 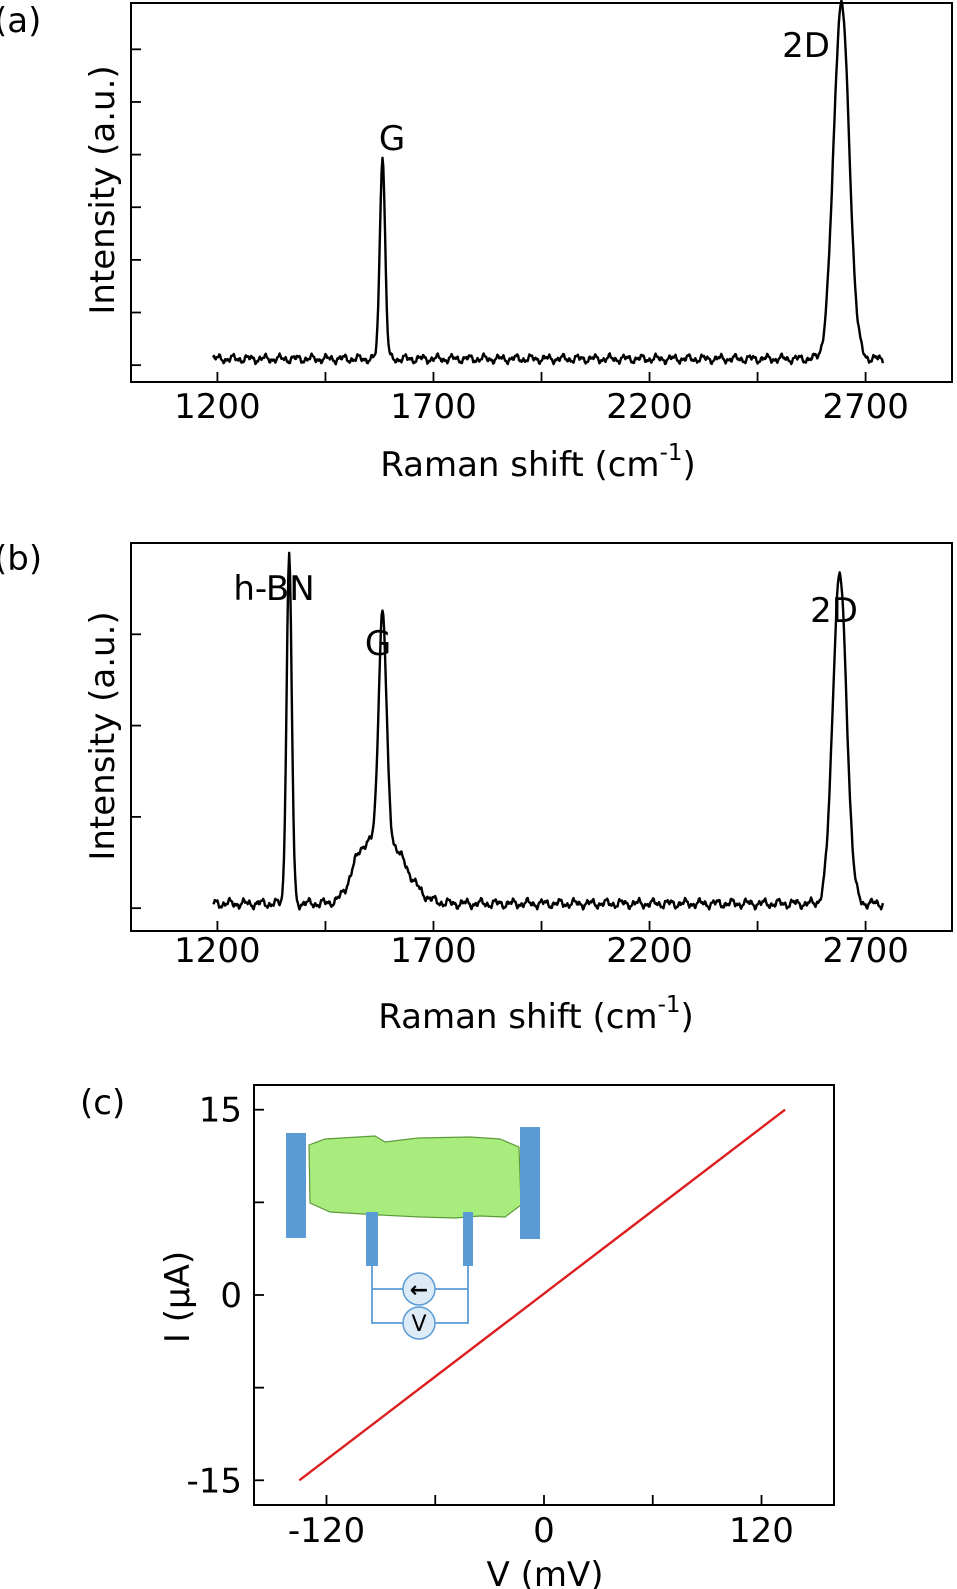 I want to click on voltage-probe-right, so click(x=468, y=1239).